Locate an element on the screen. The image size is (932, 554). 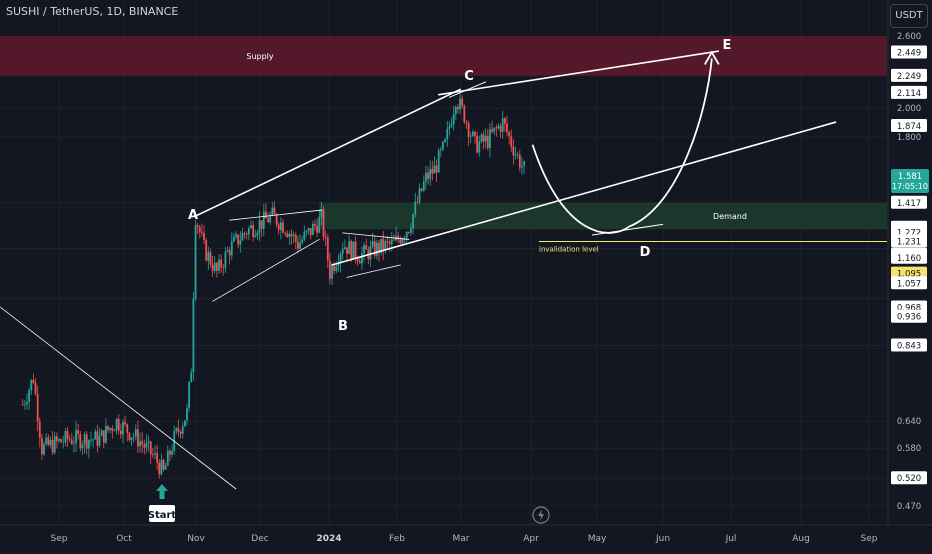
price-label: 0.968 is located at coordinates (909, 308).